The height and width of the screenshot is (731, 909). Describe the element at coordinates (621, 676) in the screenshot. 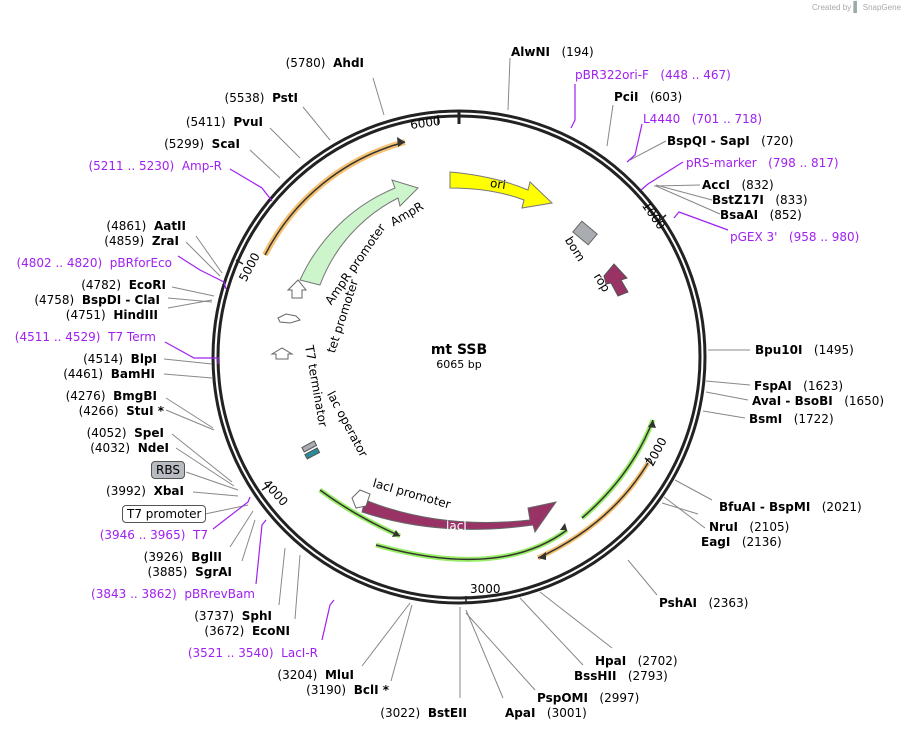

I see `site-bsshii: BssHII (2793)` at that location.